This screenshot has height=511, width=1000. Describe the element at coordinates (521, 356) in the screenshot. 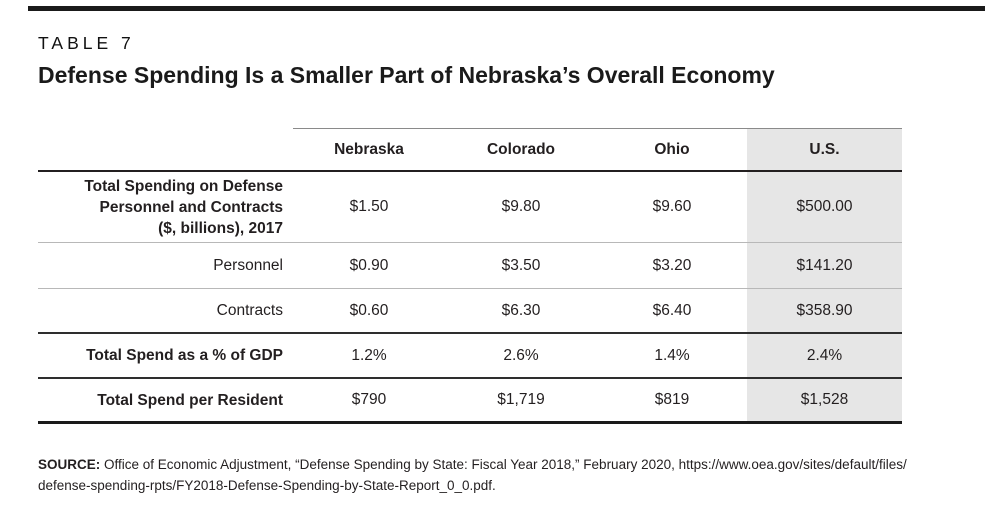

I see `cell-pctgdp-colorado: 2.6%` at that location.